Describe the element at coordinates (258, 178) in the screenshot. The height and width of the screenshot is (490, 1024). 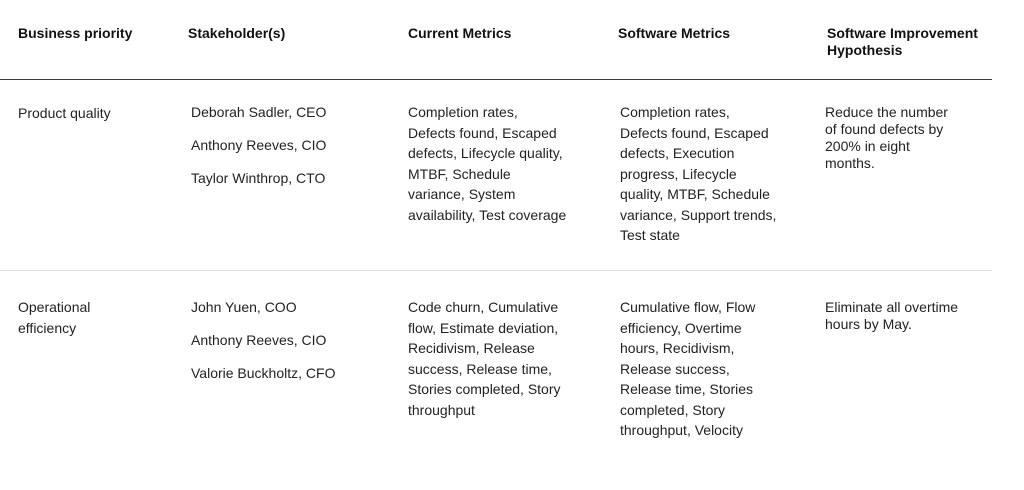
I see `row-1-stakeholder-3: Taylor Winthrop, CTO` at that location.